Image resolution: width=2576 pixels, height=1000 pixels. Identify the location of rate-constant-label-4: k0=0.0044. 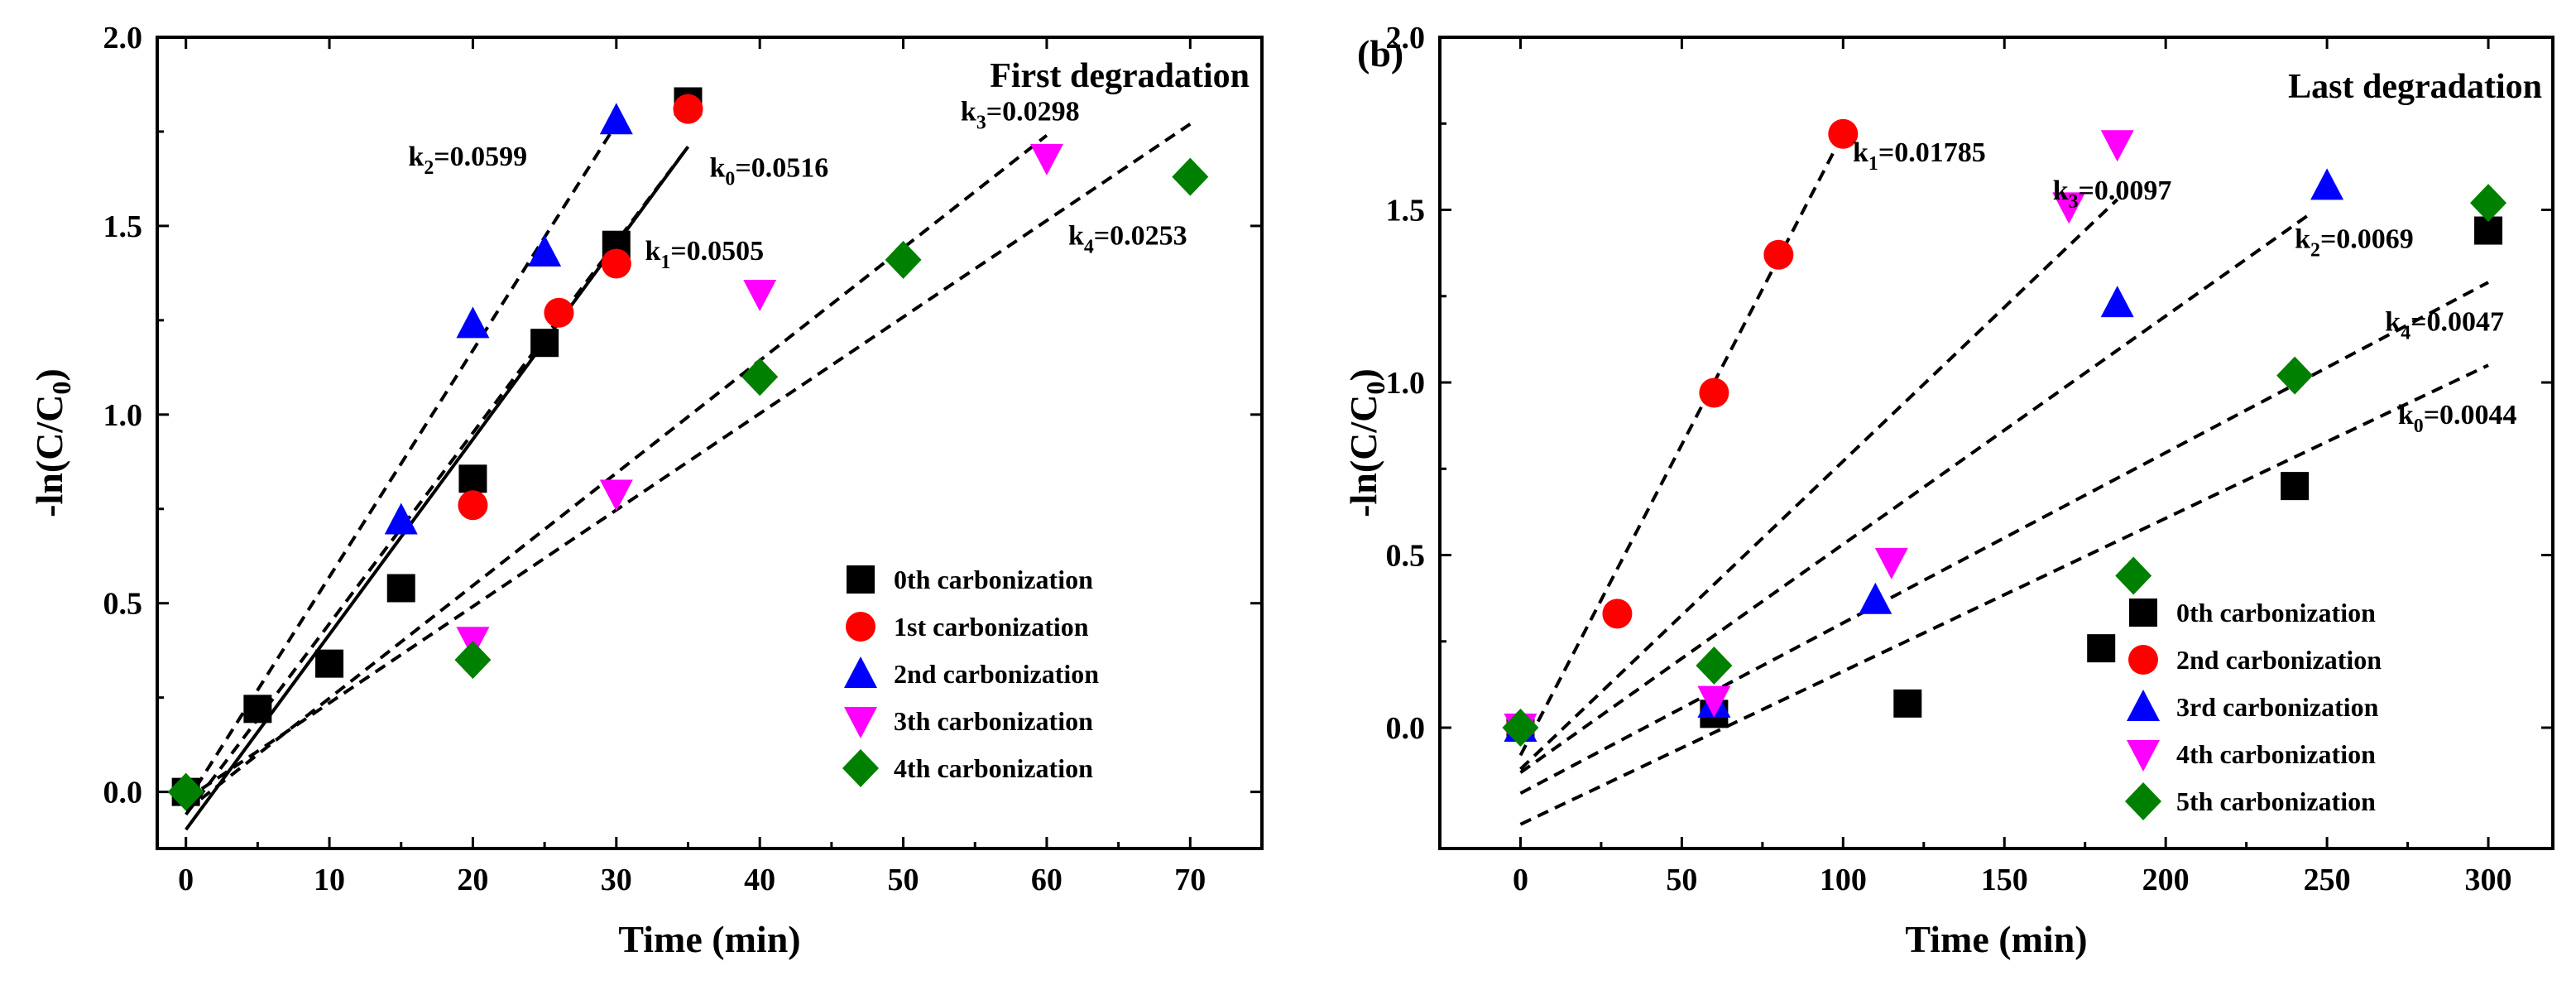
(2458, 418).